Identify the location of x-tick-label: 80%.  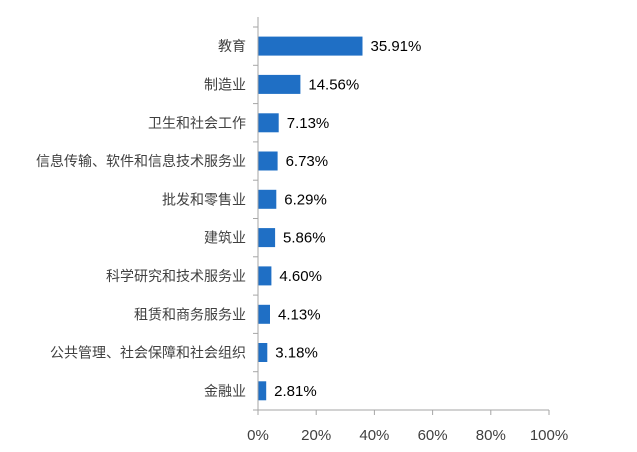
(491, 435).